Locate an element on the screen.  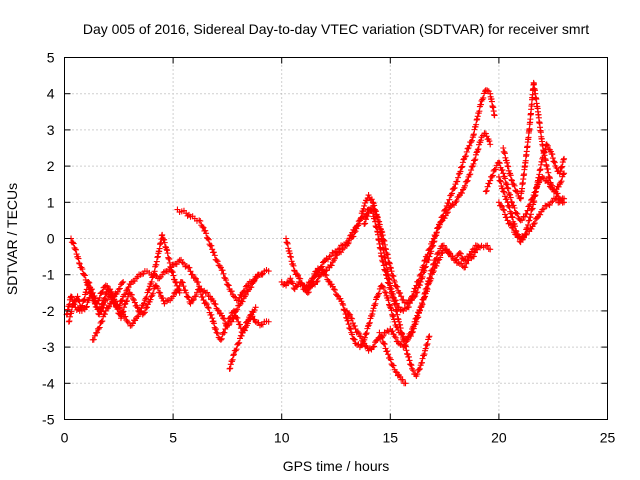
x-tick-label: 15 is located at coordinates (391, 438).